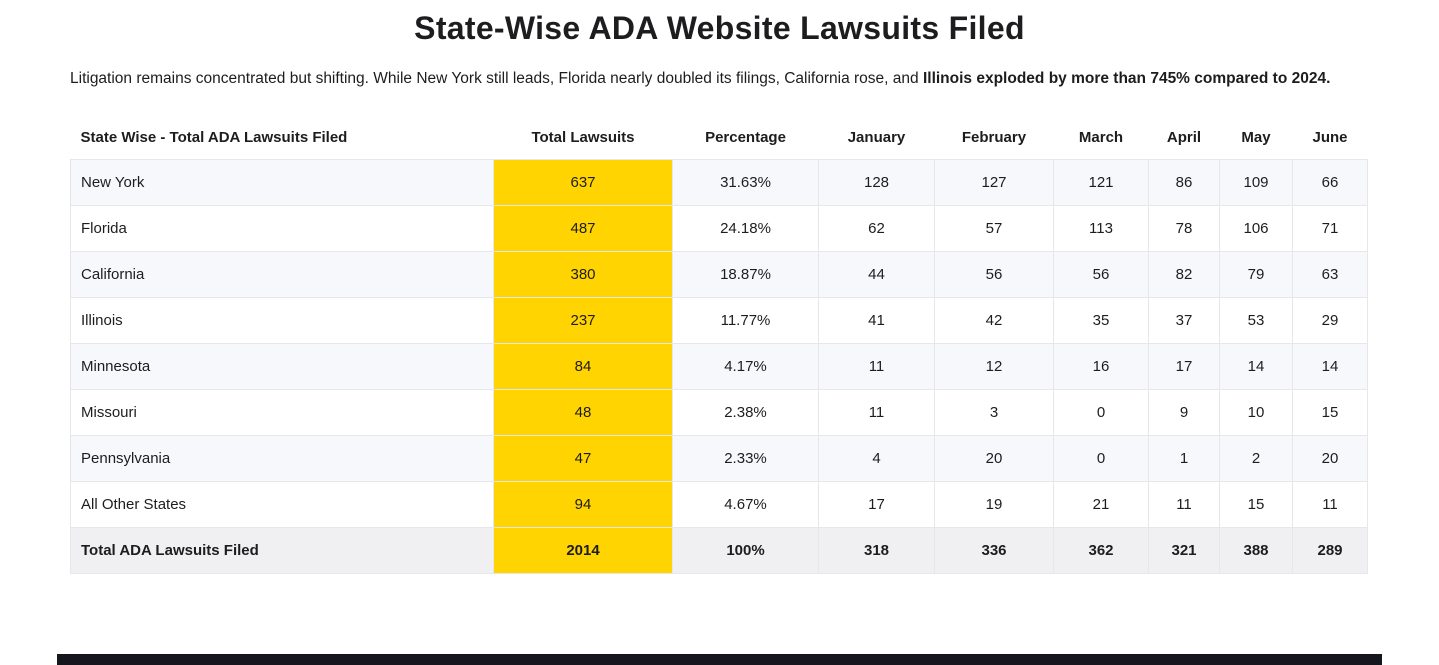  I want to click on percentage-cell: 18.87%, so click(745, 275).